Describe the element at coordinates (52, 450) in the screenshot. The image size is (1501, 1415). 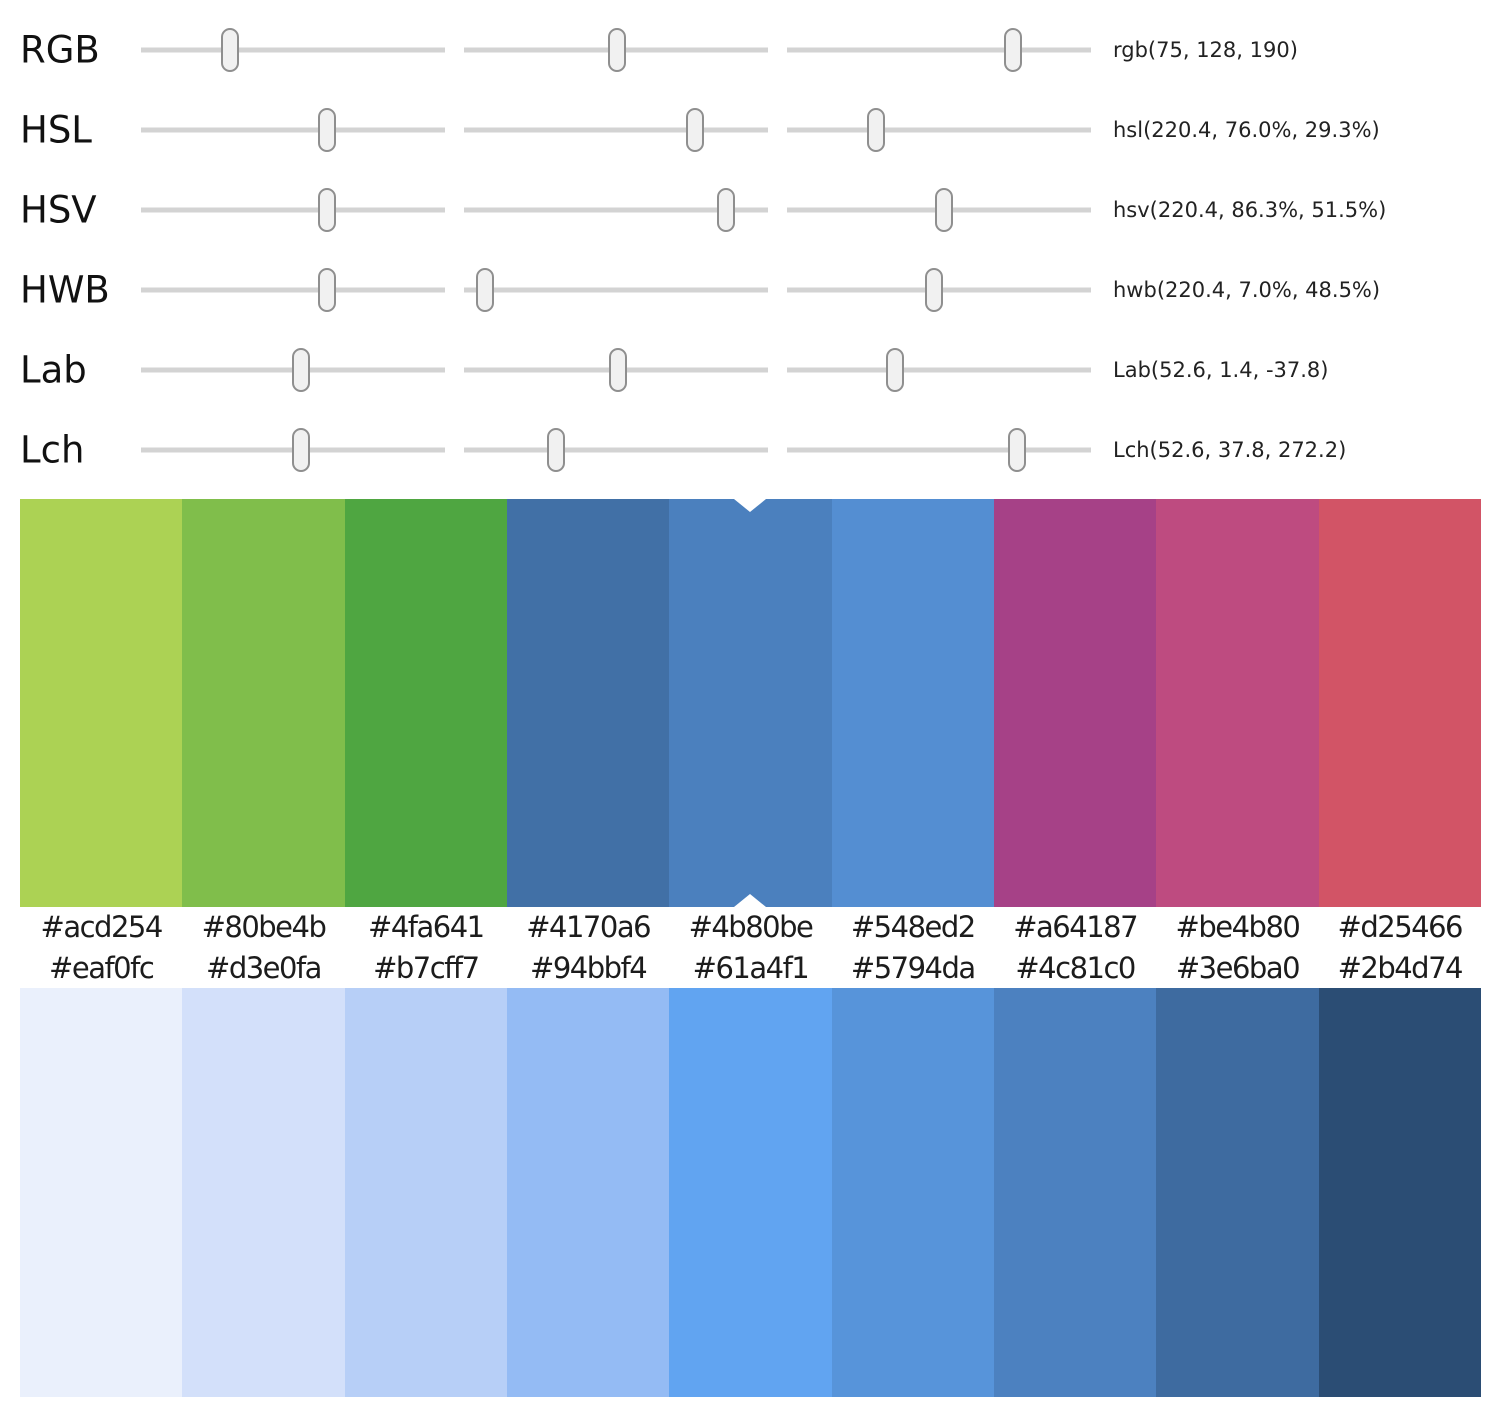
I see `slider-row-label-lch: Lch` at that location.